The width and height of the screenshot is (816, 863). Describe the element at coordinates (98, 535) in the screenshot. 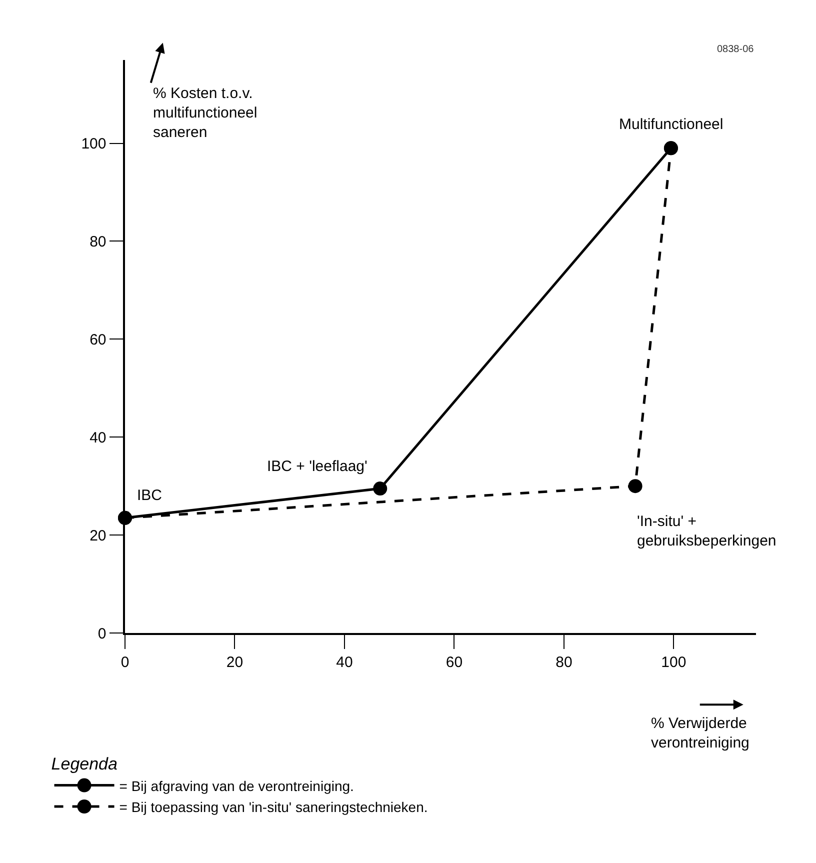

I see `y-tick-label: 20` at that location.